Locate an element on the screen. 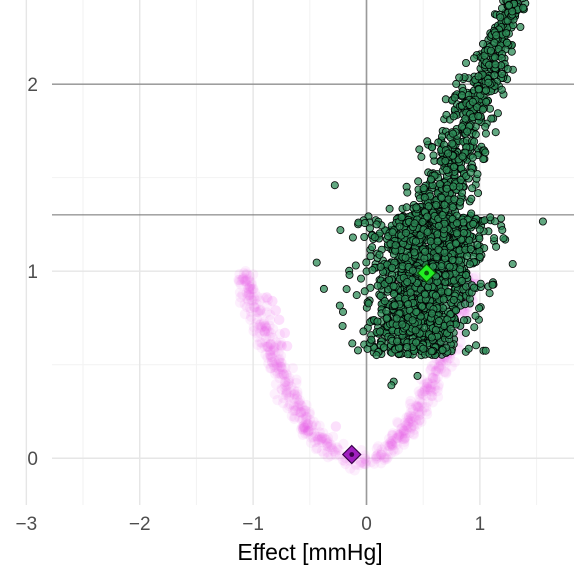  y-axis-ticks: 0 1 2 is located at coordinates (32, 272).